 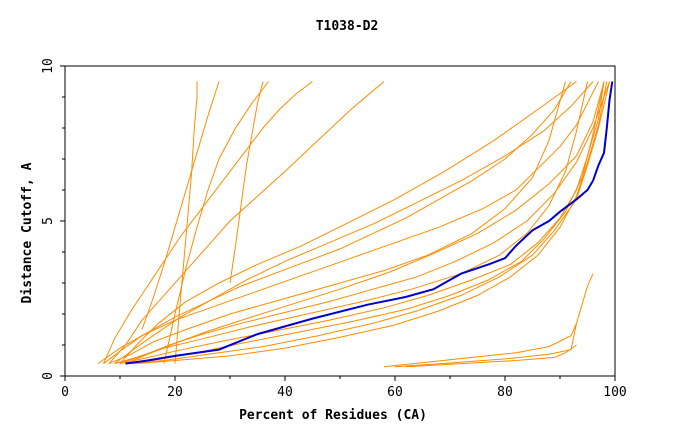 What do you see at coordinates (48, 221) in the screenshot?
I see `y-tick-label-5: 5` at bounding box center [48, 221].